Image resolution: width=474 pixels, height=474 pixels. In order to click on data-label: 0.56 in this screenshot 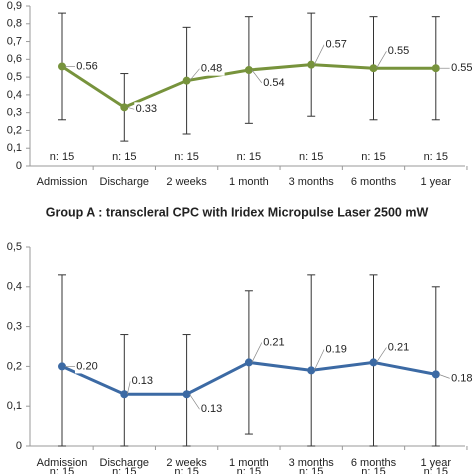, I will do `click(86, 66)`.